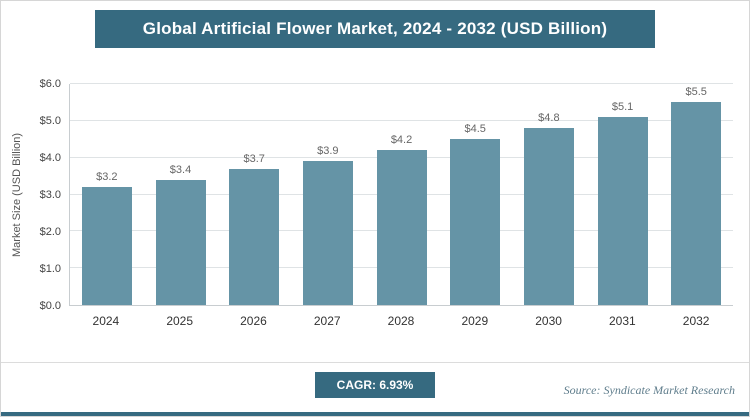 The image size is (750, 417). I want to click on bar-data-label: $4.2, so click(401, 140).